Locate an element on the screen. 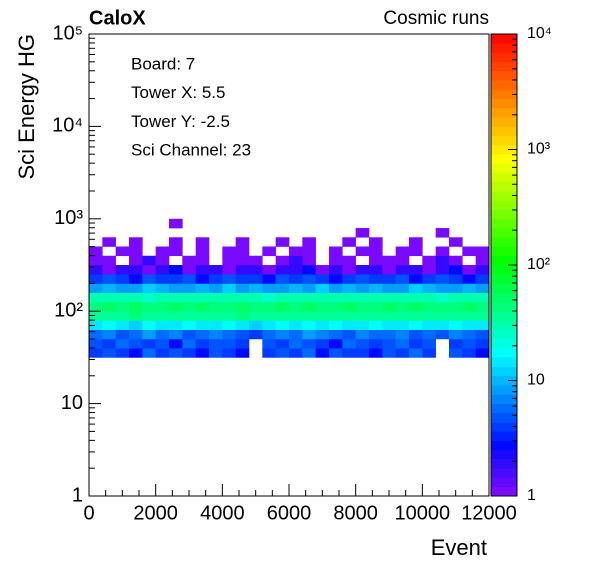  colorbar-tick-label: 10⁴ is located at coordinates (539, 33).